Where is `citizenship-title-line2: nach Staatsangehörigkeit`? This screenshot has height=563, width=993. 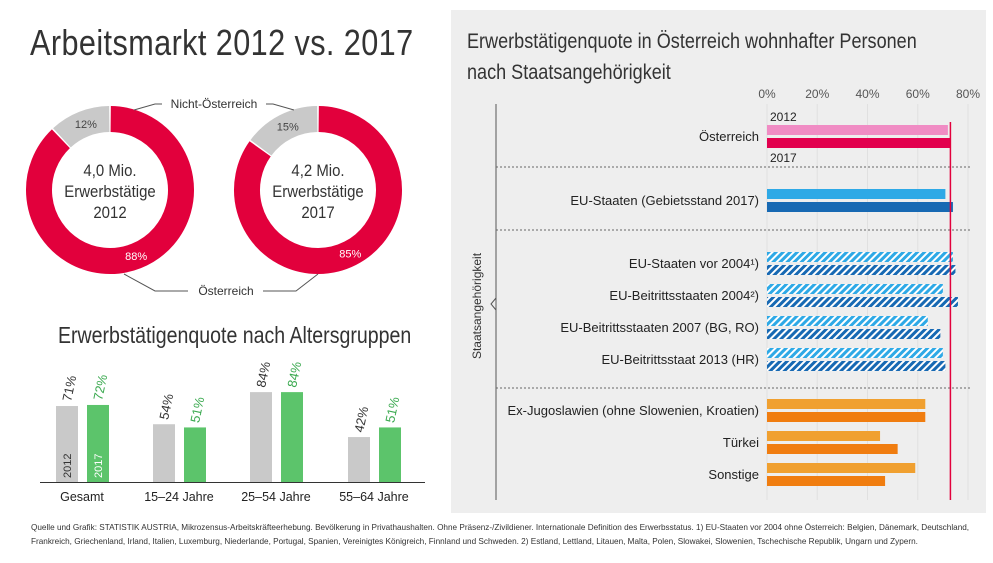 citizenship-title-line2: nach Staatsangehörigkeit is located at coordinates (569, 72).